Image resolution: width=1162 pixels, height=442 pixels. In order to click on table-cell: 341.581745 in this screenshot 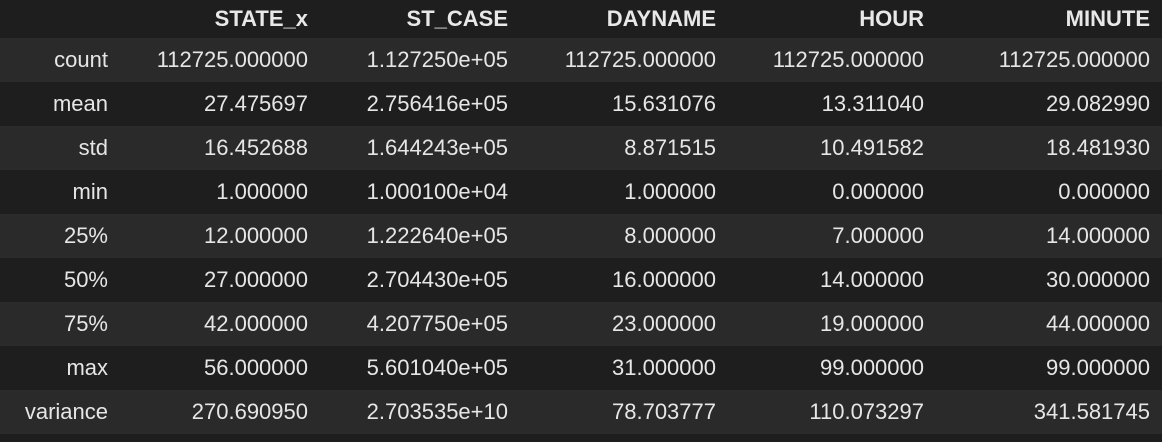, I will do `click(1091, 411)`.